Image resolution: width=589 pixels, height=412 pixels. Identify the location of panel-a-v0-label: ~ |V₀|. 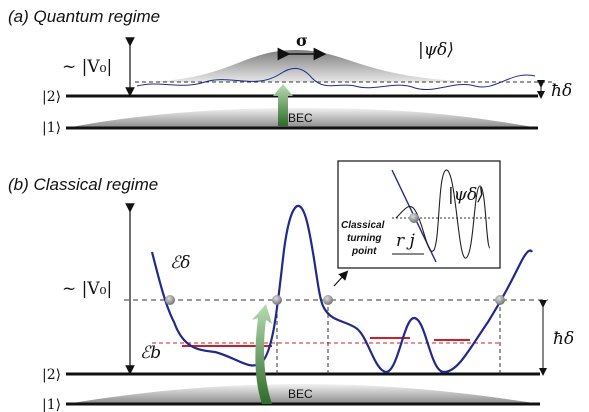
(87, 67).